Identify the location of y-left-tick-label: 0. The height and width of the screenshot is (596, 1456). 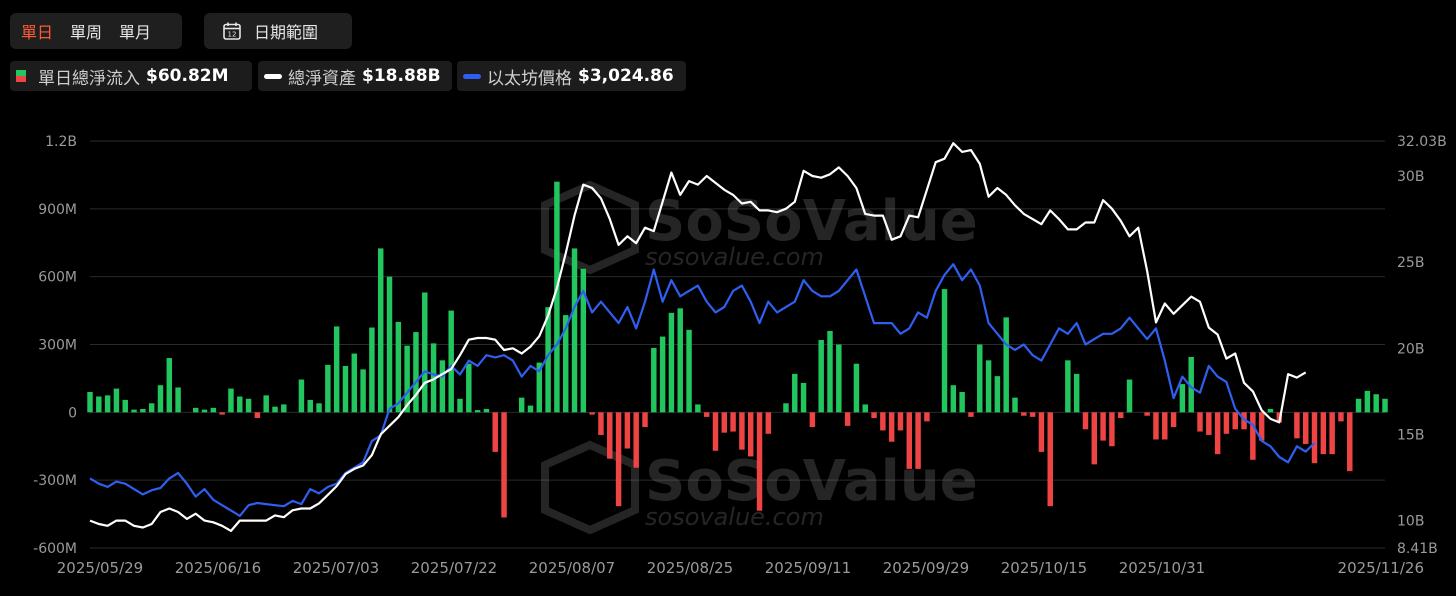
(72, 413).